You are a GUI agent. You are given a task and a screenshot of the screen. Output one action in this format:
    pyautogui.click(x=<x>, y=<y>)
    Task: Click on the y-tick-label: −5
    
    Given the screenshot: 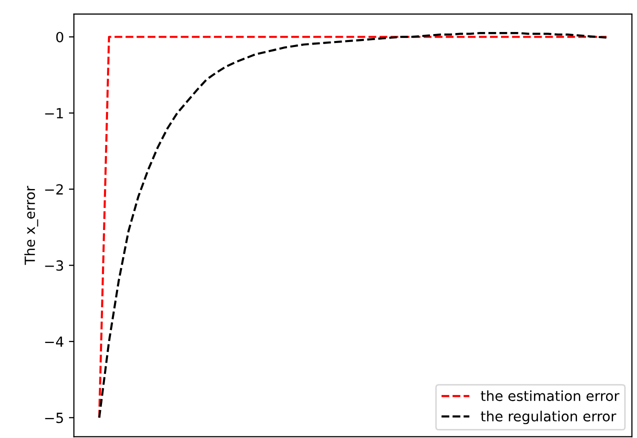 What is the action you would take?
    pyautogui.click(x=54, y=418)
    